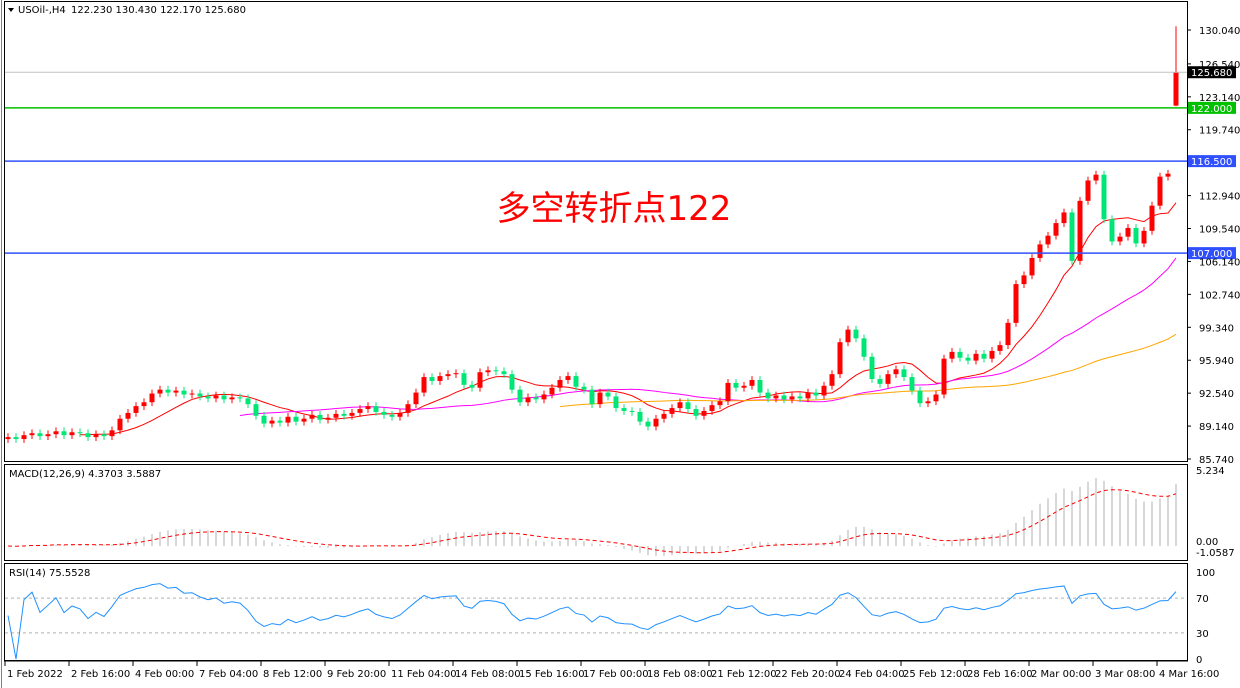 This screenshot has height=688, width=1240. What do you see at coordinates (596, 612) in the screenshot?
I see `rsi-panel` at bounding box center [596, 612].